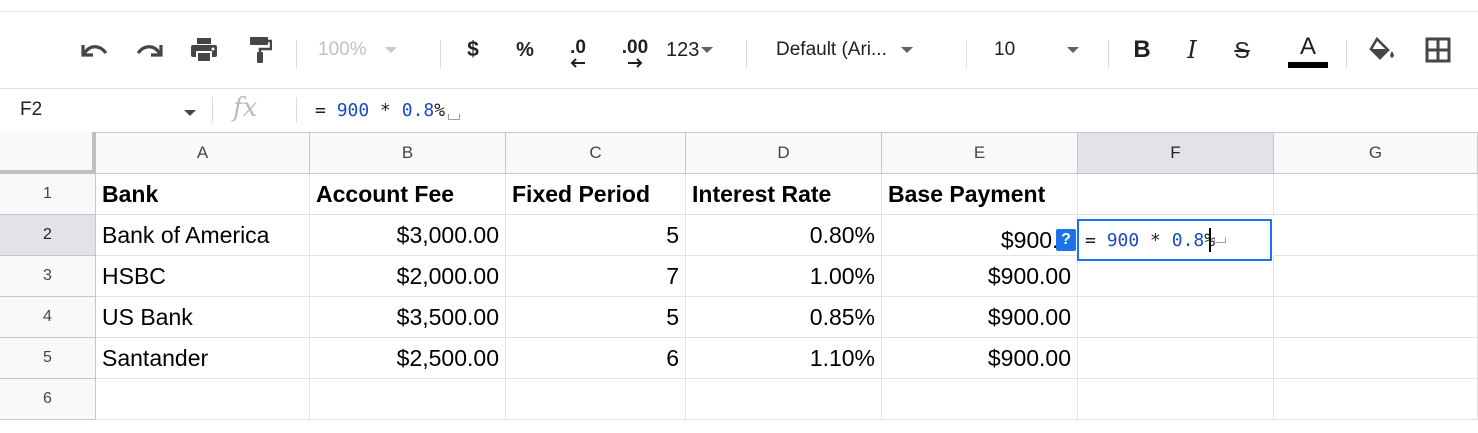 The width and height of the screenshot is (1478, 433). What do you see at coordinates (408, 276) in the screenshot?
I see `cell-b3: $2,000.00` at bounding box center [408, 276].